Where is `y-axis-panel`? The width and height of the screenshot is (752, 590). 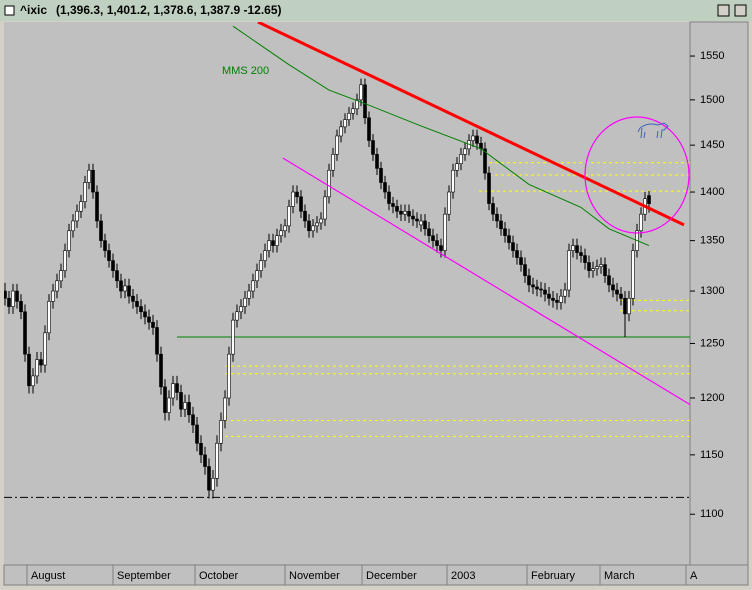 y-axis-panel is located at coordinates (719, 293).